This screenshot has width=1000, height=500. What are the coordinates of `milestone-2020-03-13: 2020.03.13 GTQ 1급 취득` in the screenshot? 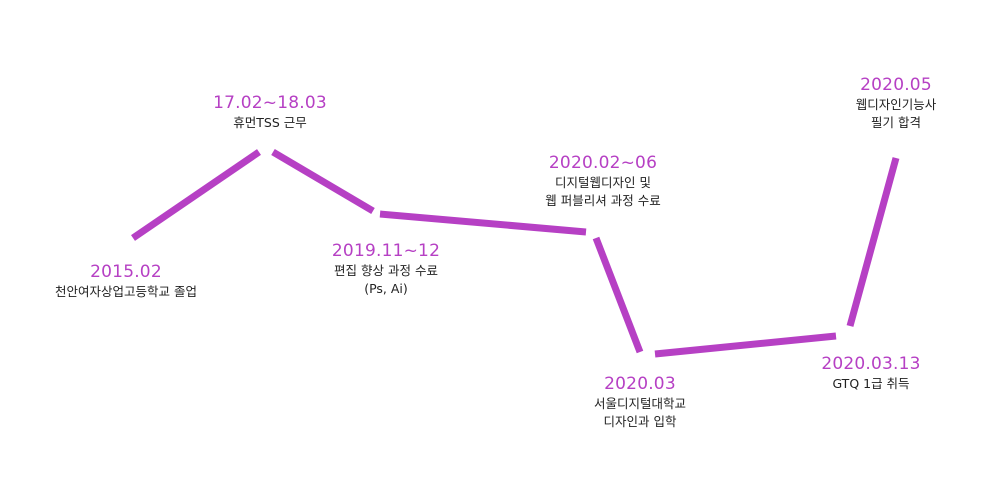 It's located at (871, 373).